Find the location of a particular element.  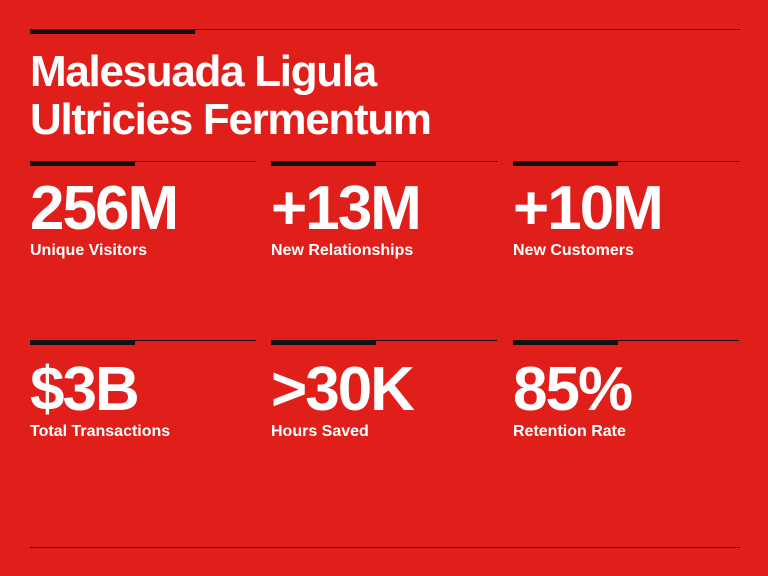

stat-value: +10M is located at coordinates (588, 208).